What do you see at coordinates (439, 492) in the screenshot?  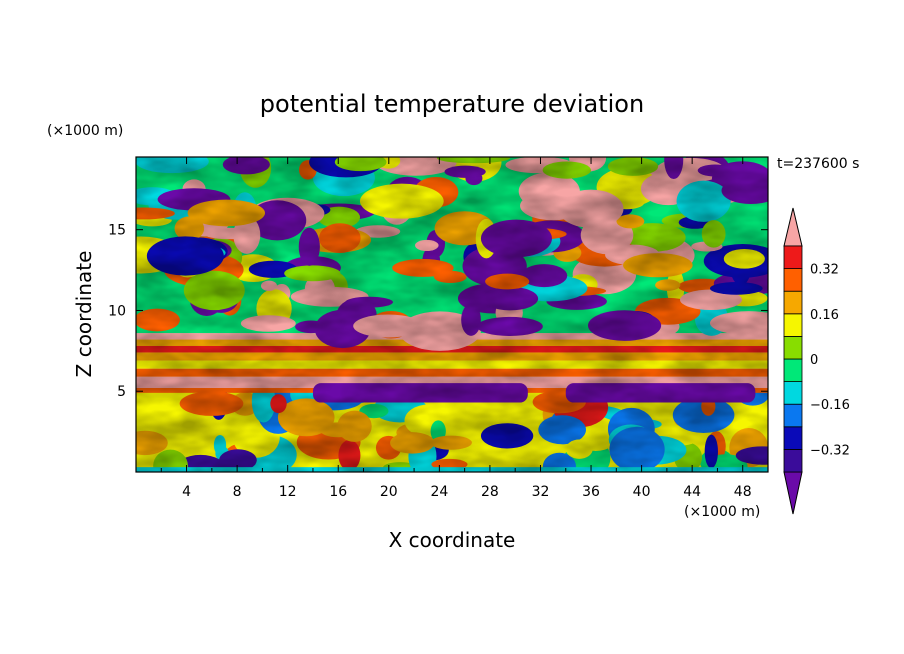 I see `x-tick-label: 24` at bounding box center [439, 492].